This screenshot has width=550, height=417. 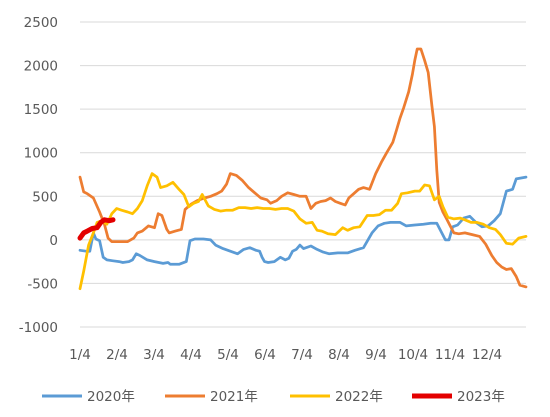 What do you see at coordinates (413, 355) in the screenshot?
I see `x-tick-label: 10/4` at bounding box center [413, 355].